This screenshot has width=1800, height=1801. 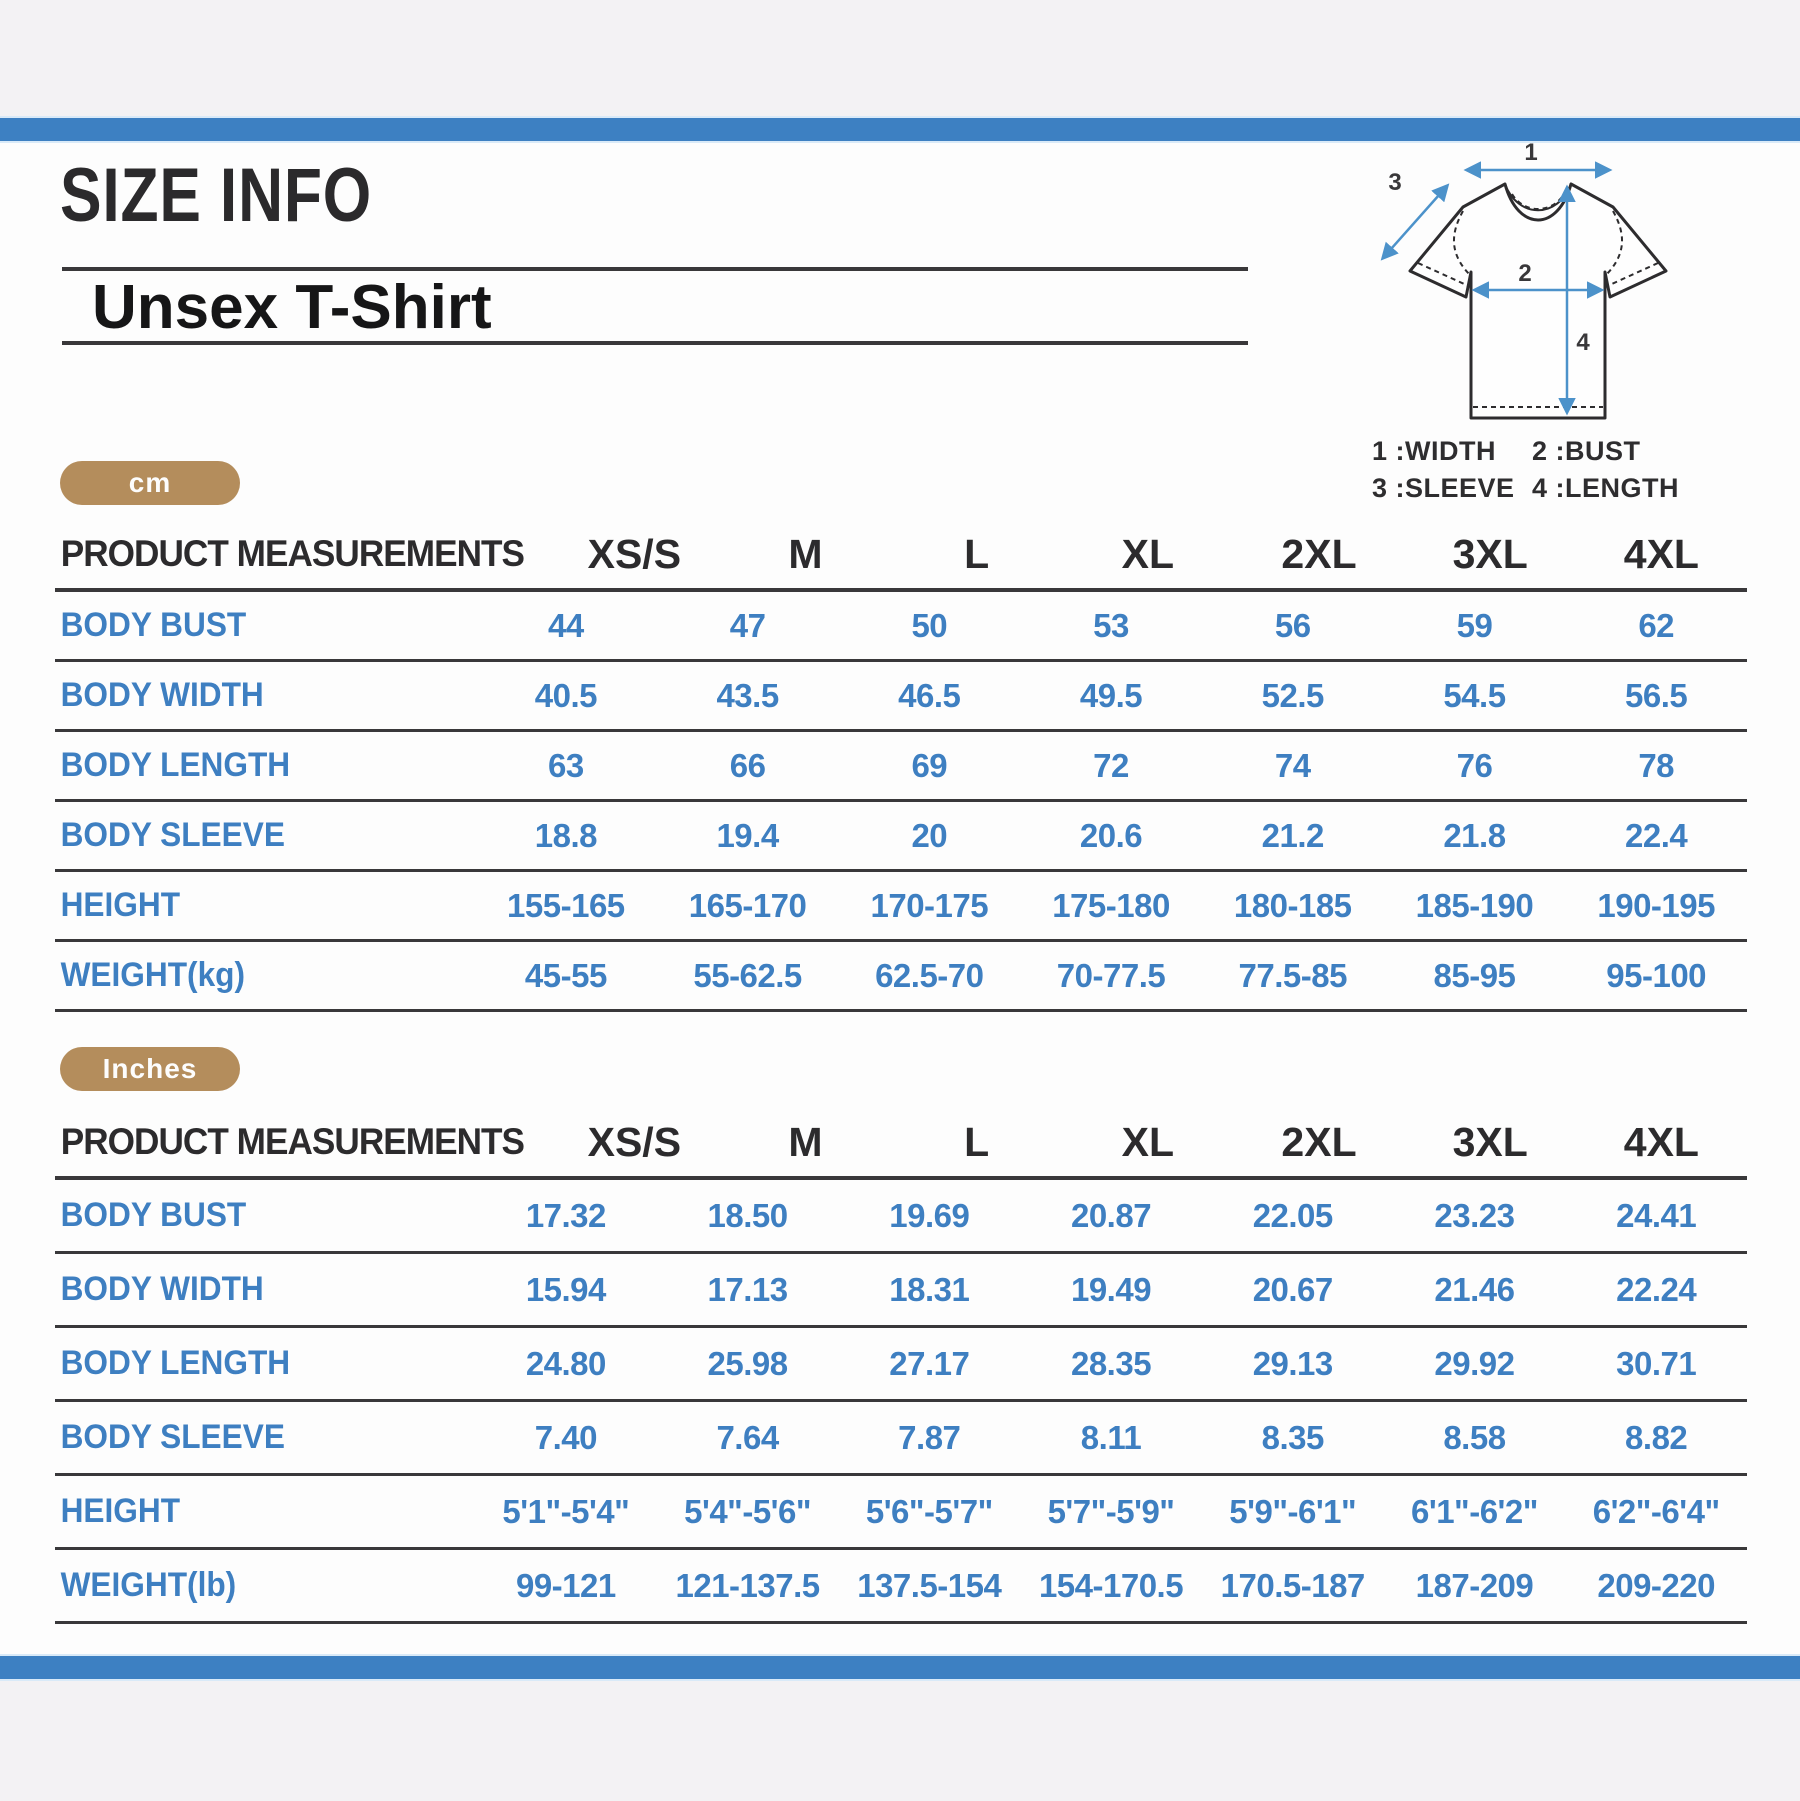 I want to click on measurement-value: 30.71, so click(x=1656, y=1363).